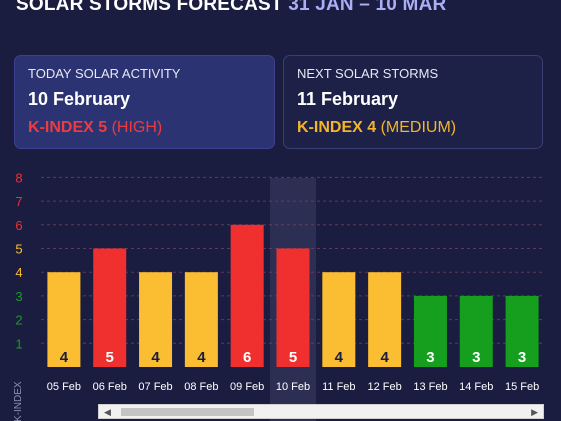 The height and width of the screenshot is (421, 561). I want to click on scrollbar-thumb, so click(187, 412).